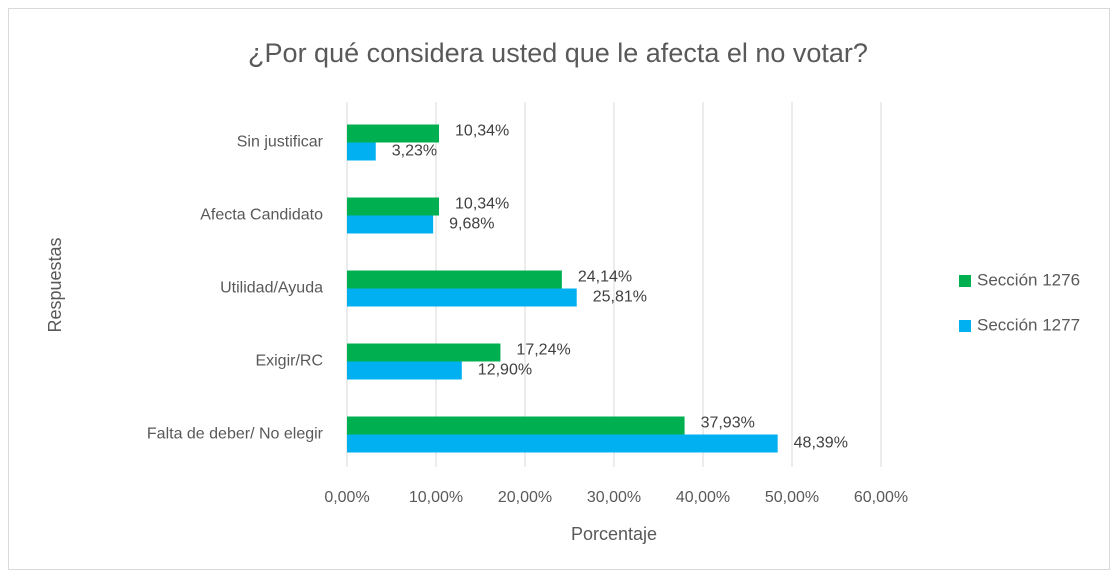  I want to click on legend-label: Sección 1276, so click(1028, 279).